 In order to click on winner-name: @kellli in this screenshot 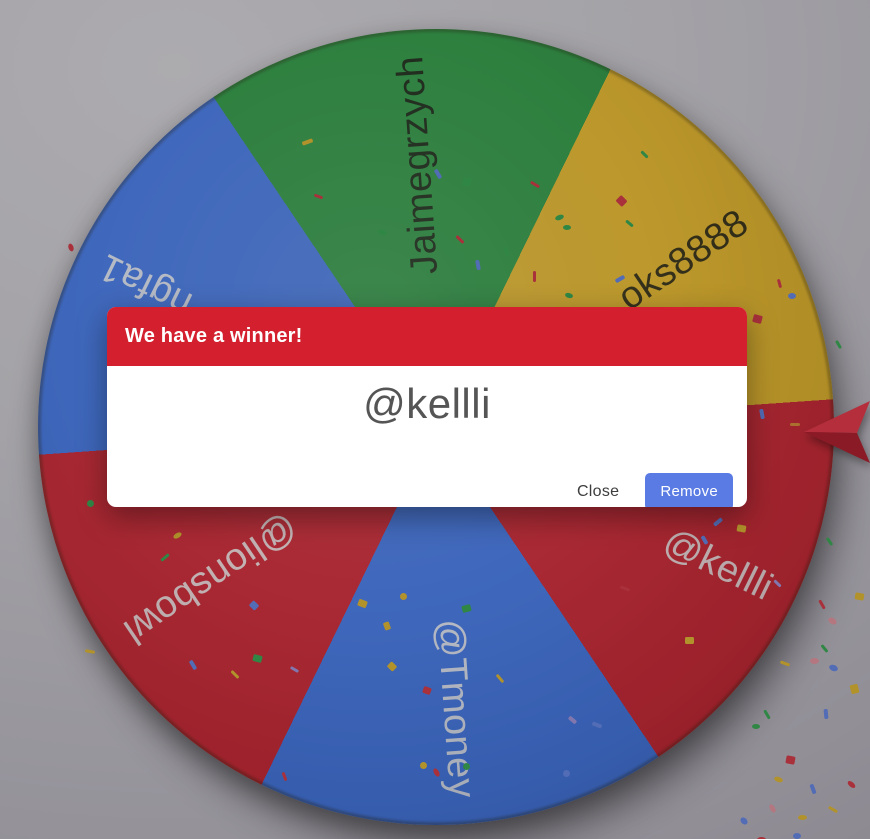, I will do `click(427, 403)`.